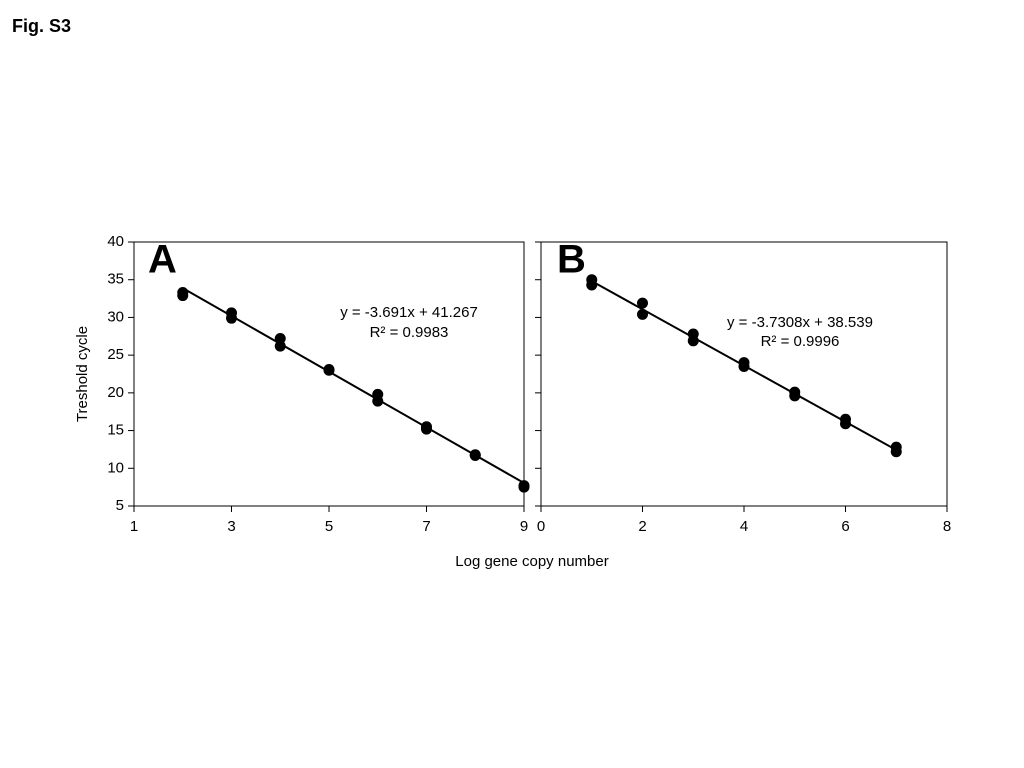  Describe the element at coordinates (531, 561) in the screenshot. I see `x-axis-label: Log gene copy number` at that location.